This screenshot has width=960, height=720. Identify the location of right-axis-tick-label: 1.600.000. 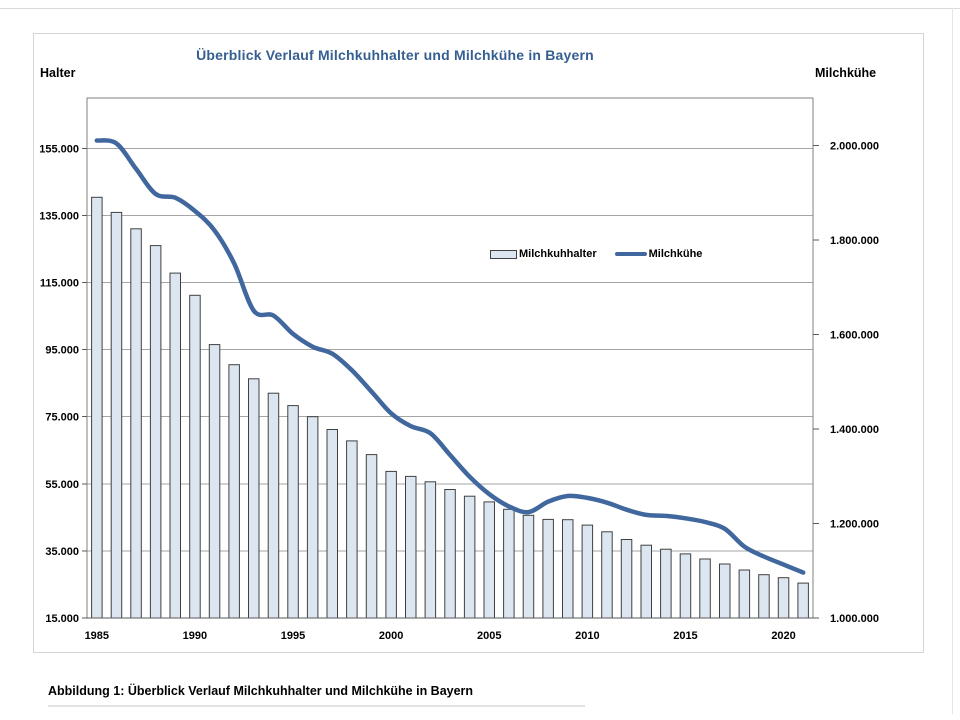
(854, 335).